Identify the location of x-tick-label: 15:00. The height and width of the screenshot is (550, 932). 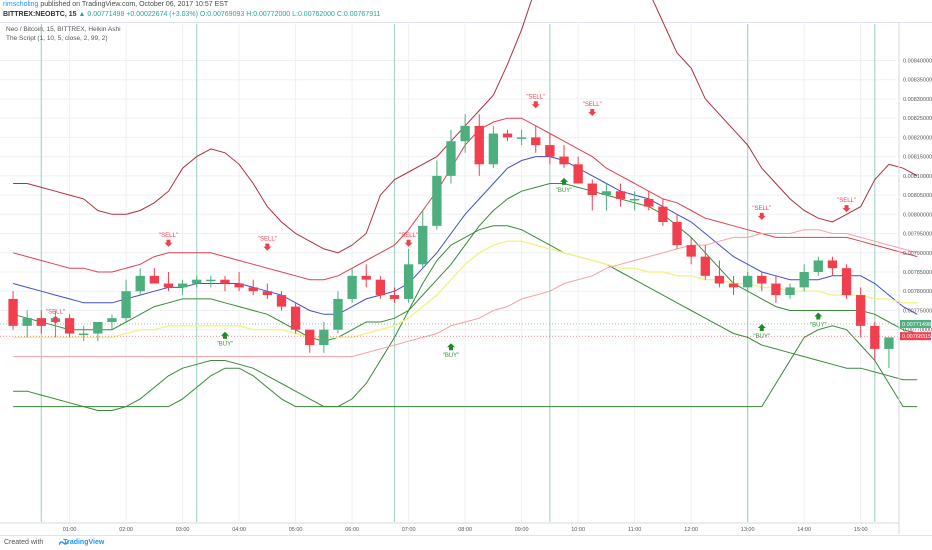
(861, 530).